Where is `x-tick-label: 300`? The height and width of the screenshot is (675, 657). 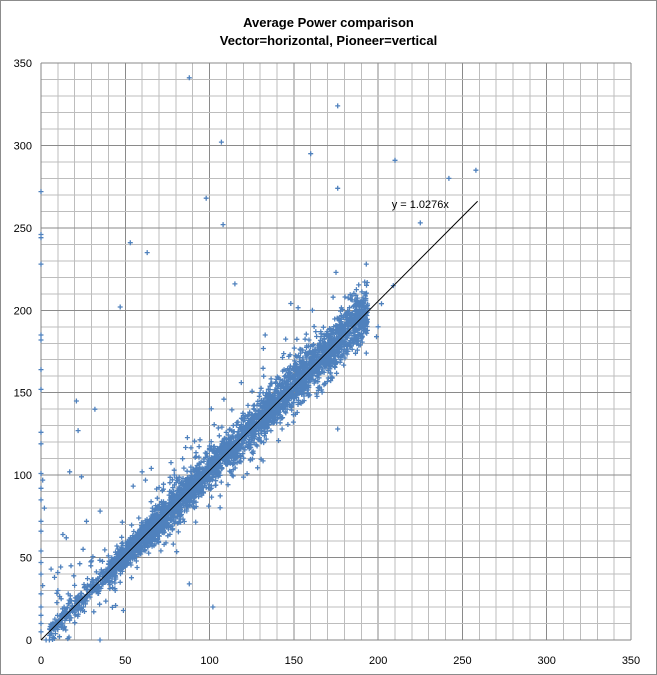
x-tick-label: 300 is located at coordinates (547, 661).